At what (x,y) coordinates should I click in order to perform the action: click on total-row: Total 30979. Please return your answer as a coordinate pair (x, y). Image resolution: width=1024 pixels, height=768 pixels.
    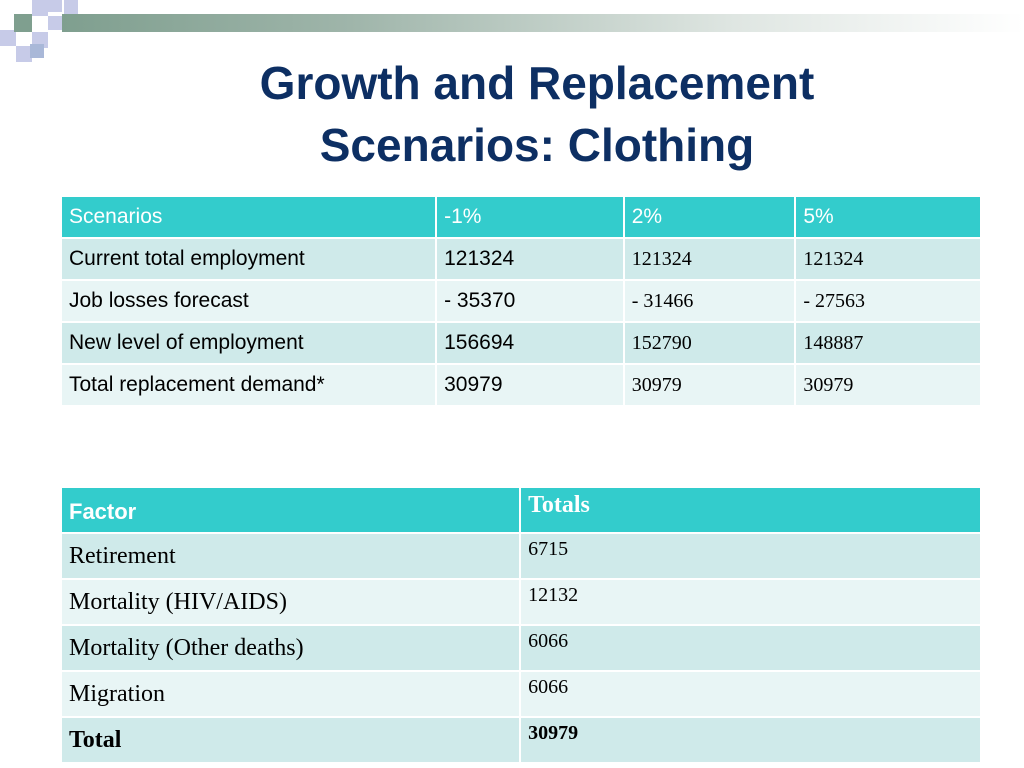
    Looking at the image, I should click on (520, 740).